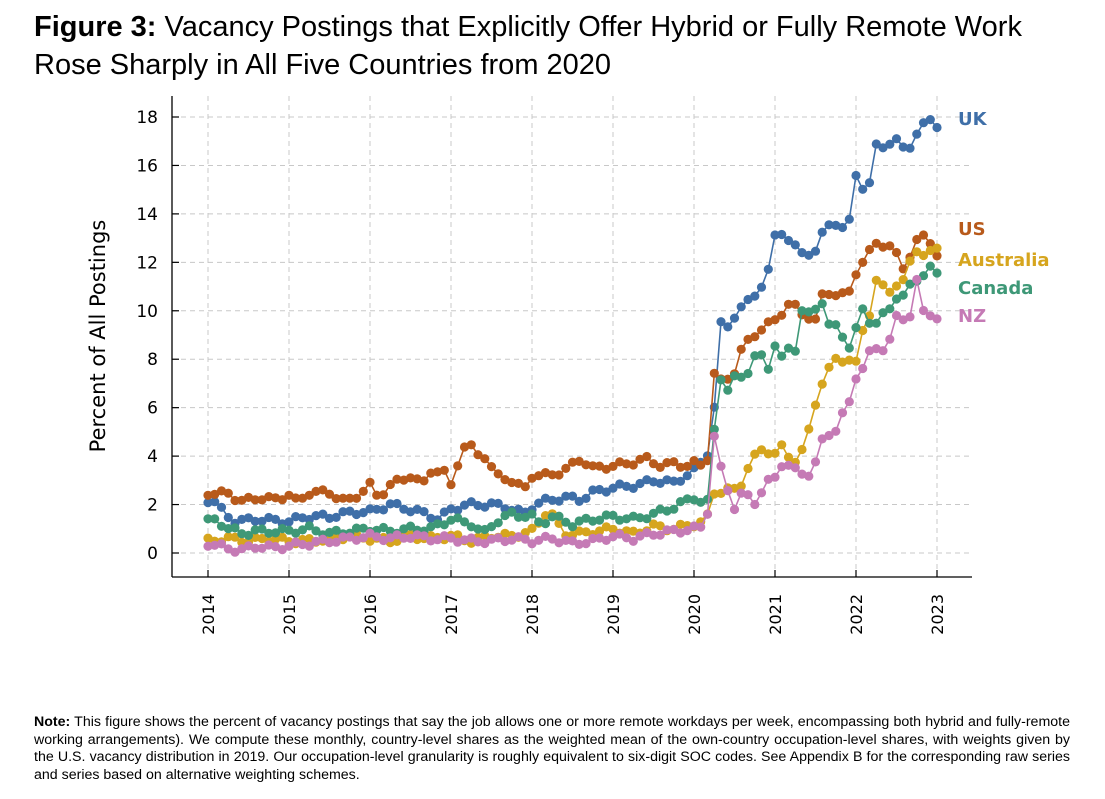 The width and height of the screenshot is (1105, 799). What do you see at coordinates (1004, 260) in the screenshot?
I see `series-label-australia: Australia` at bounding box center [1004, 260].